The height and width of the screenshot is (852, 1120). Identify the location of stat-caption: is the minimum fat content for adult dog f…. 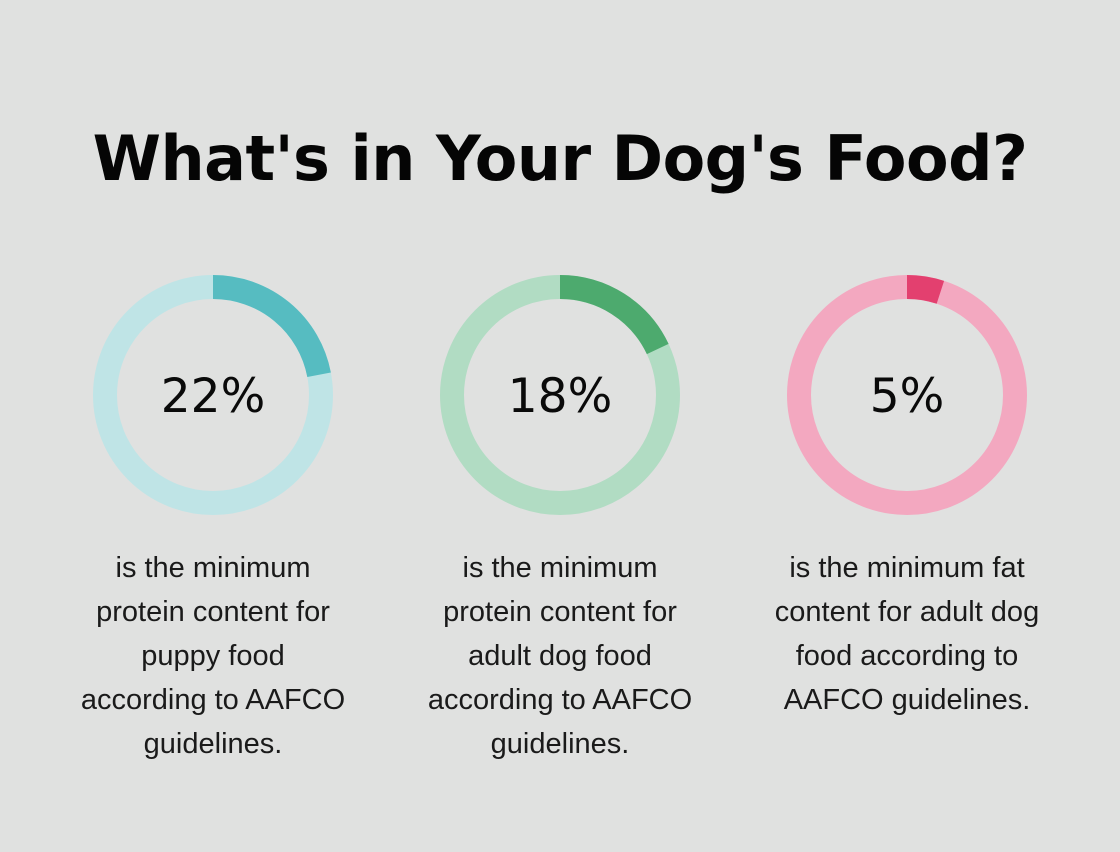
(907, 634).